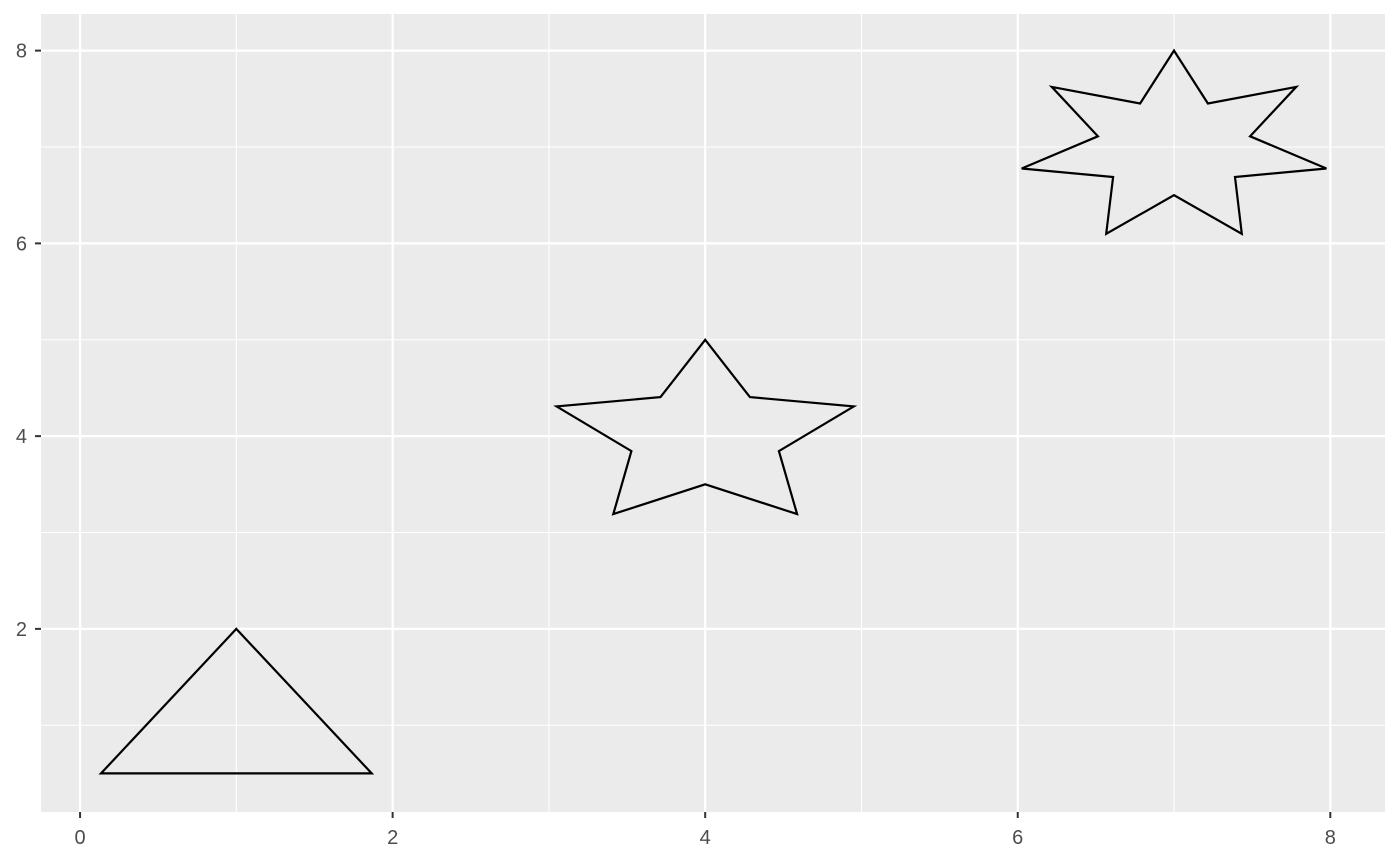 This screenshot has height=866, width=1400. I want to click on x-axis: 0 2 4 6 8, so click(705, 830).